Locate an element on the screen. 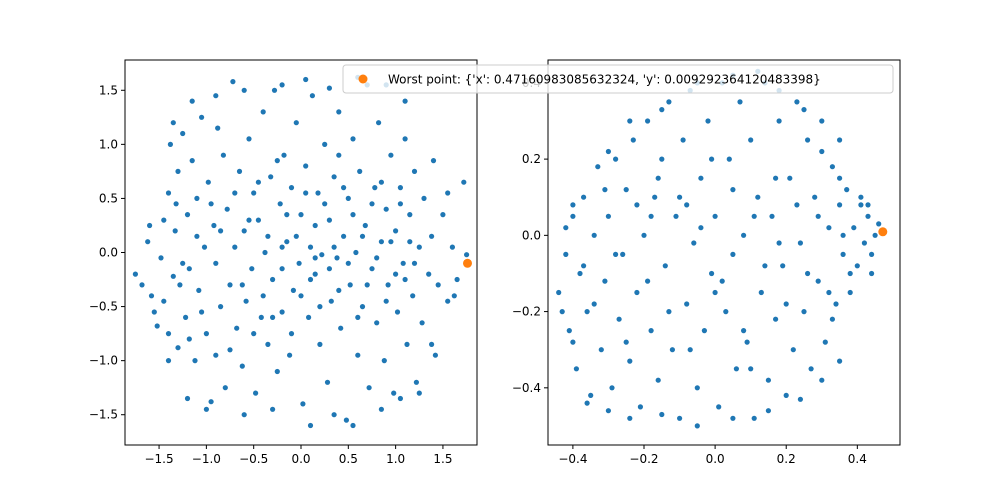 The width and height of the screenshot is (1000, 500). y-tick-label: 0.2 is located at coordinates (531, 159).